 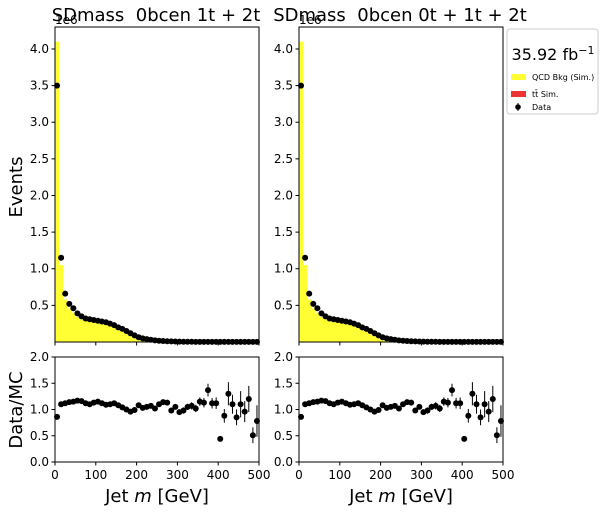 I want to click on lumi-value: 35.92 fb, so click(x=545, y=54).